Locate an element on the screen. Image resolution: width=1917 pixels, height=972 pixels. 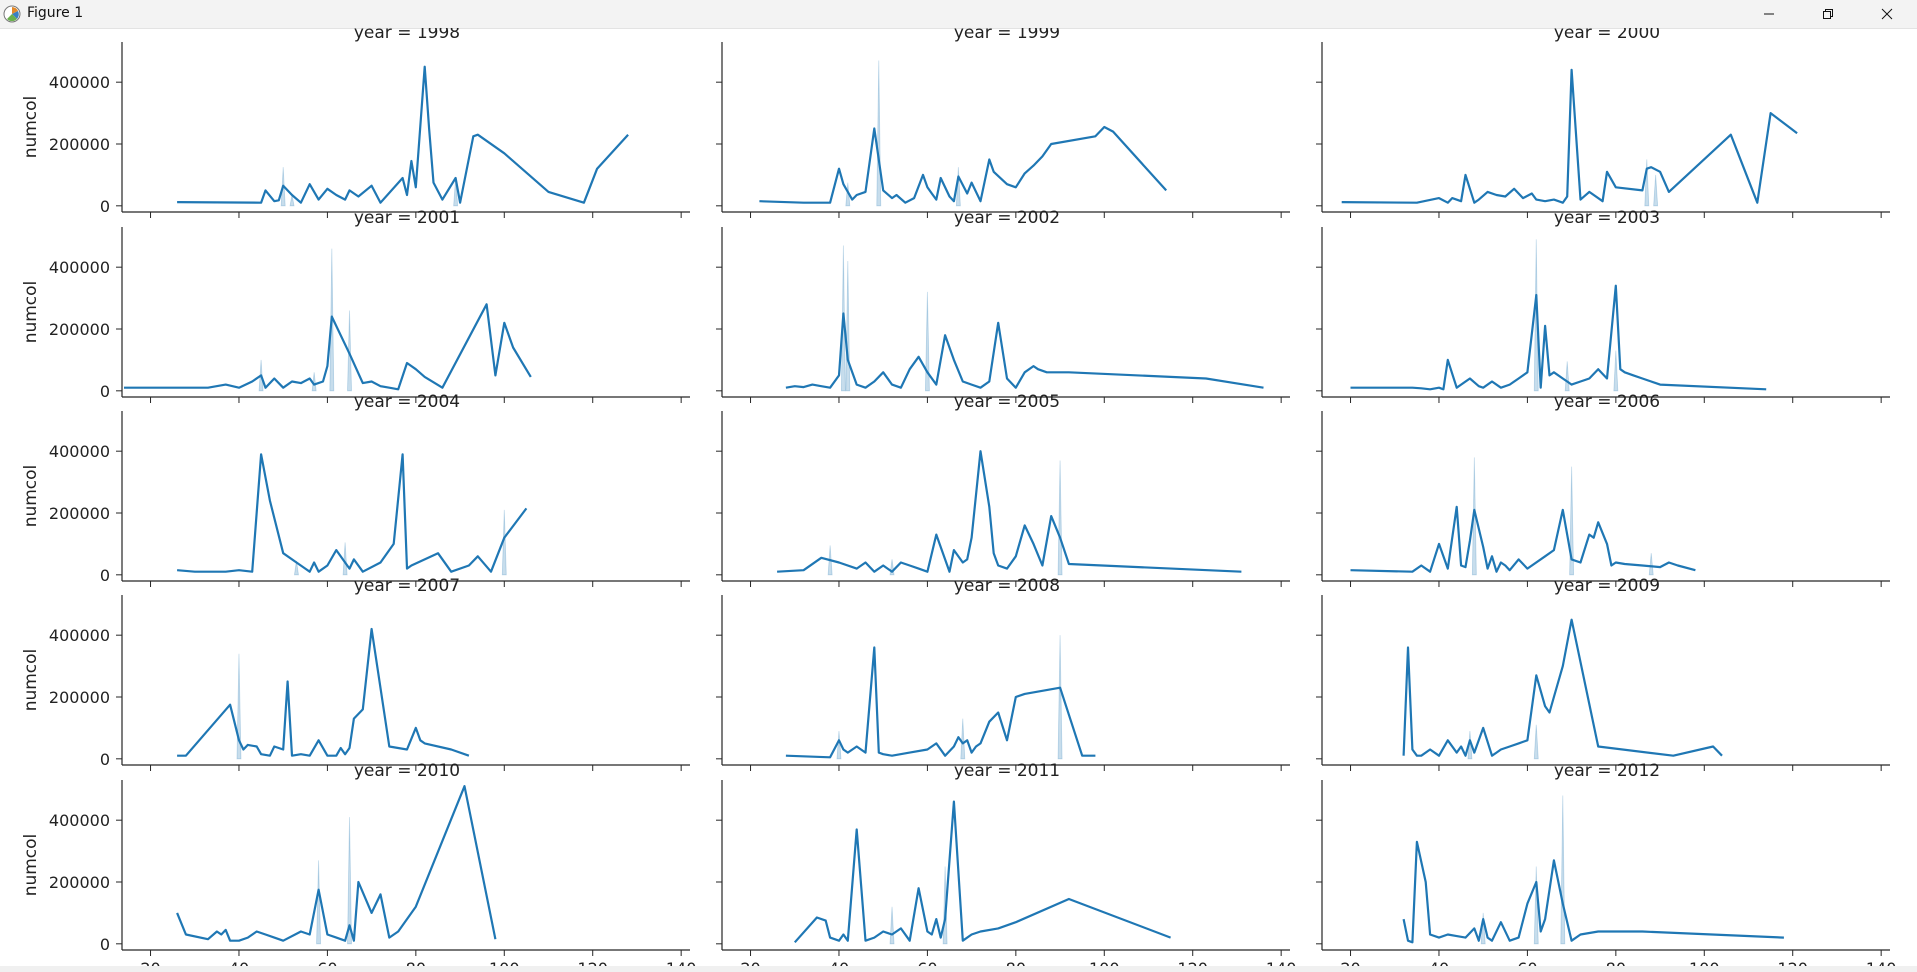
restore-icon is located at coordinates (1828, 14).